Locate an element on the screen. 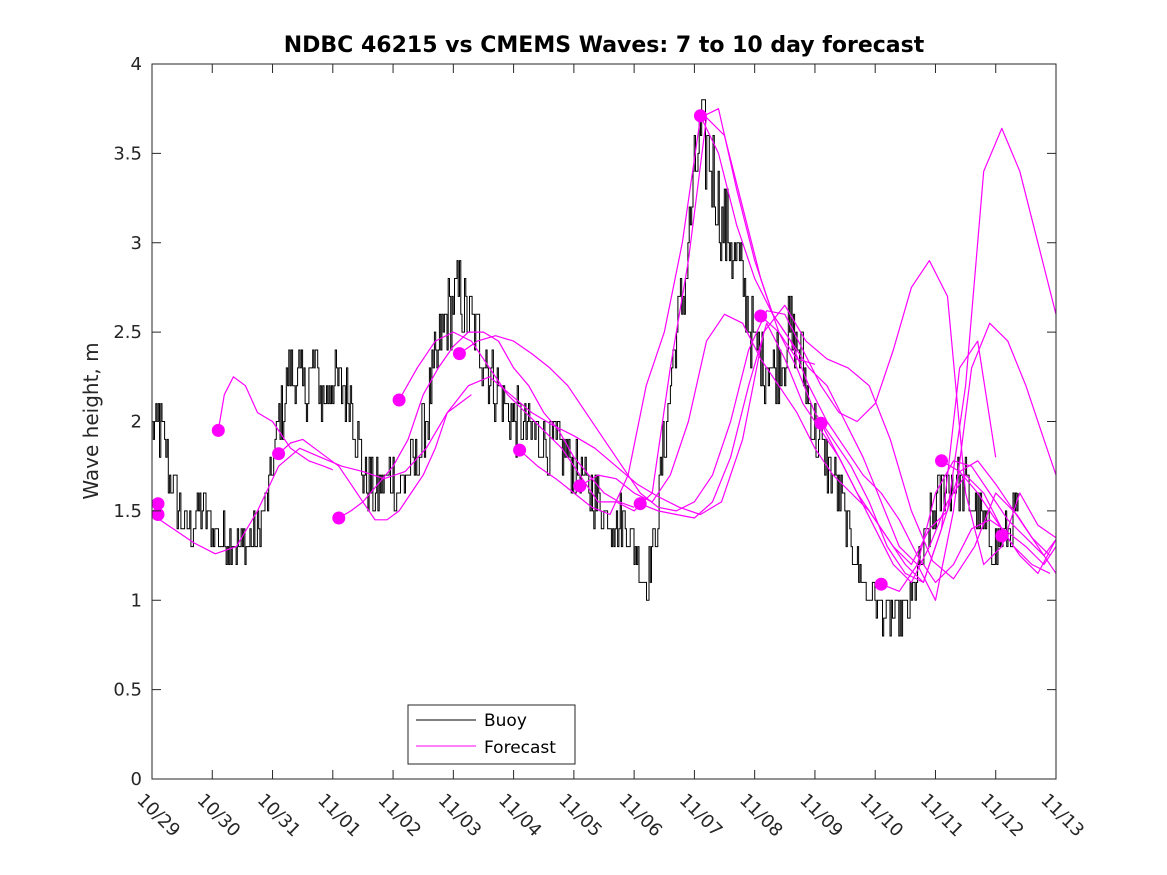 Image resolution: width=1167 pixels, height=875 pixels. y-axis-label: Wave height, m is located at coordinates (91, 420).